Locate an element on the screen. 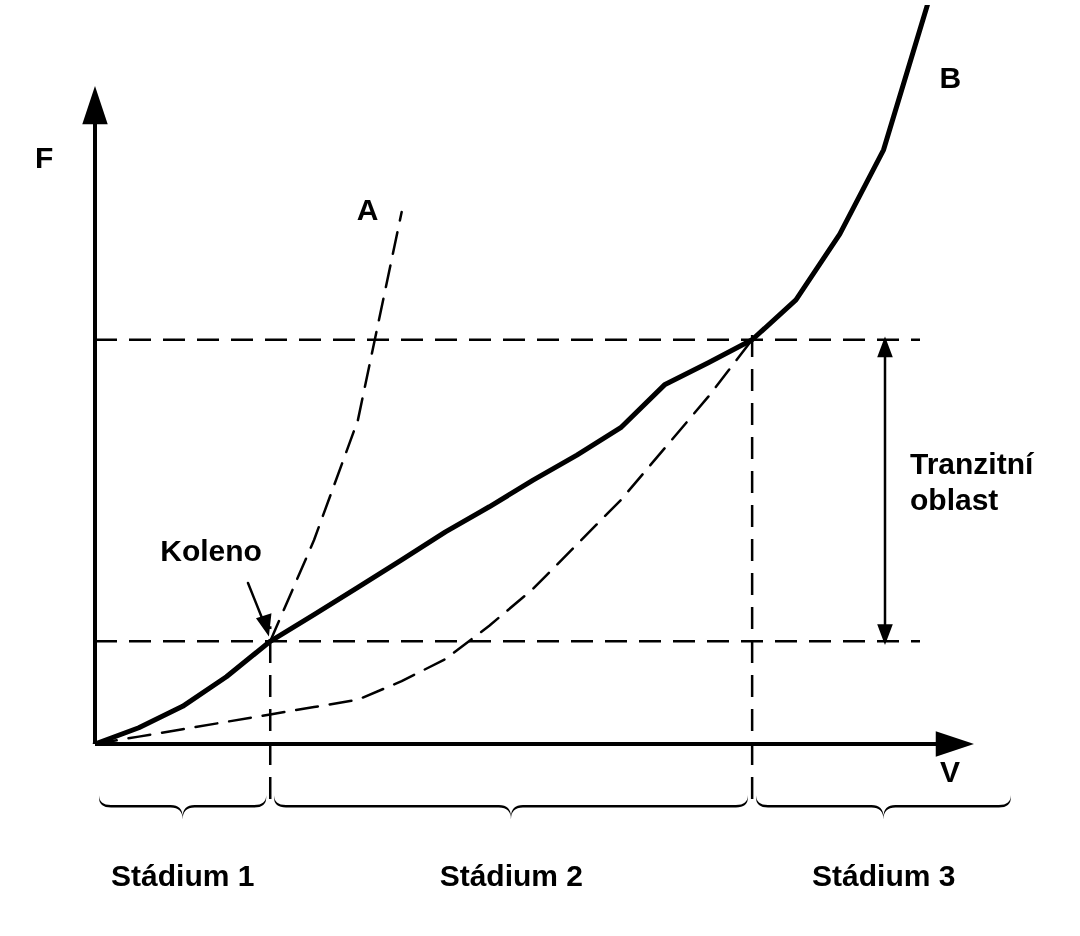 The width and height of the screenshot is (1080, 936). x-axis-title: V is located at coordinates (950, 772).